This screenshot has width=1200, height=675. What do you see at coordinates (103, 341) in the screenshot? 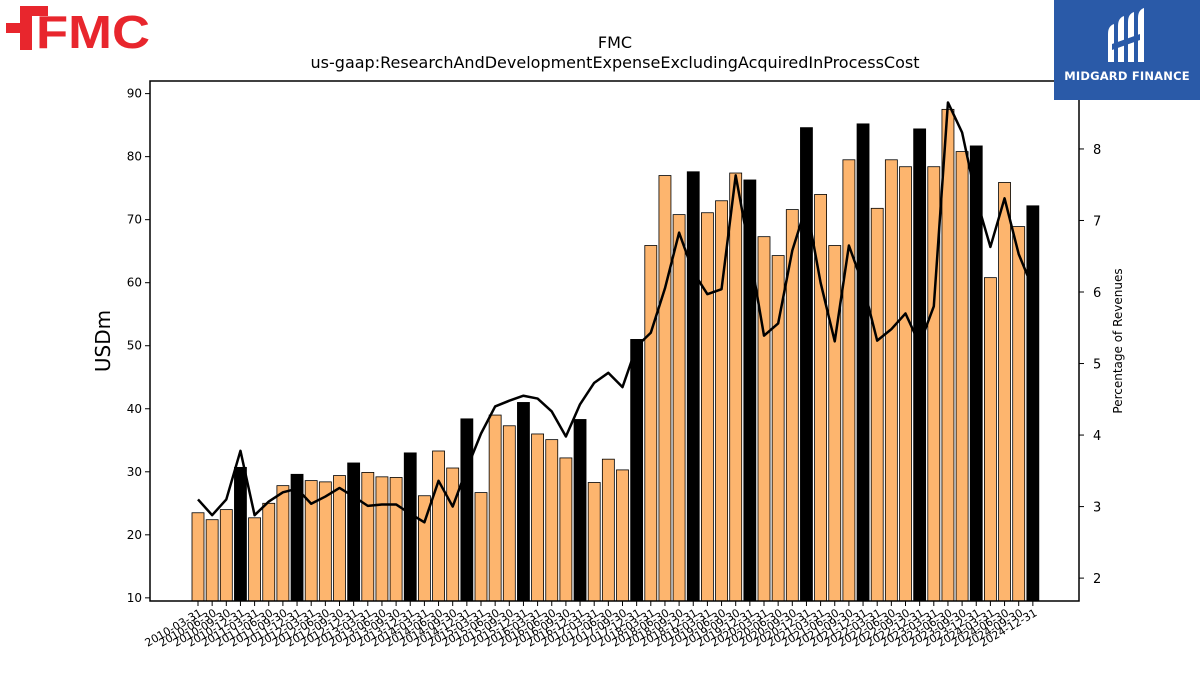
I see `y-axis-label: USDm` at bounding box center [103, 341].